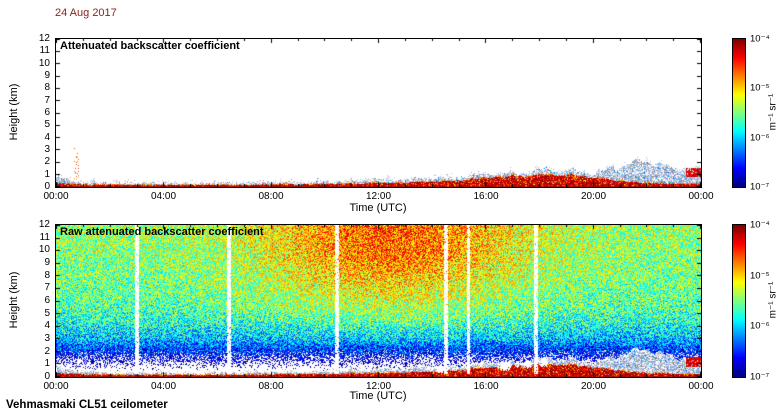 This screenshot has width=780, height=420. Describe the element at coordinates (751, 301) in the screenshot. I see `colorbar-bottom: 10⁻⁴ 10⁻⁵ 10⁻⁶ 10⁻⁷` at that location.